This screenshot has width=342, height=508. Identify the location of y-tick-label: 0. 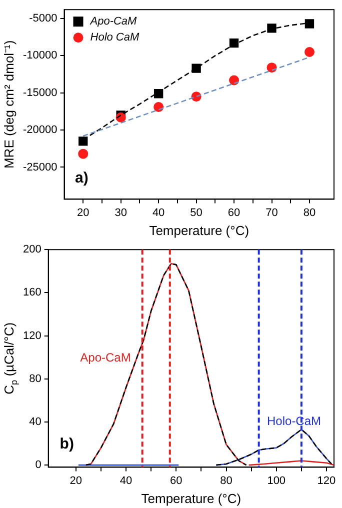
(38, 465).